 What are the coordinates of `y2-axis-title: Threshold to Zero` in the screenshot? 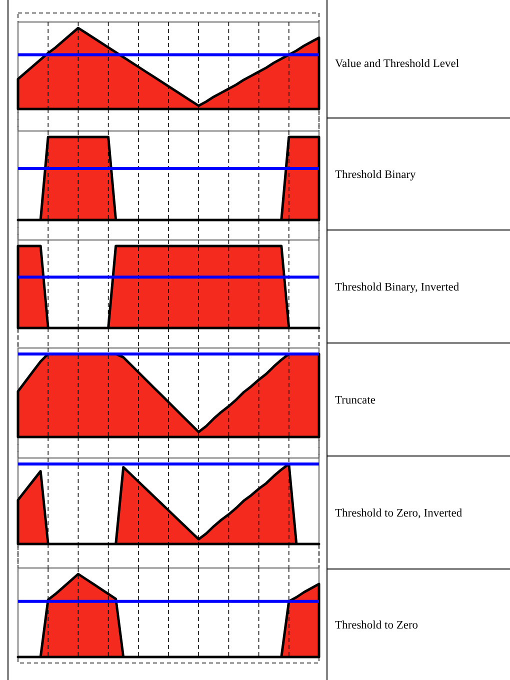 It's located at (376, 626).